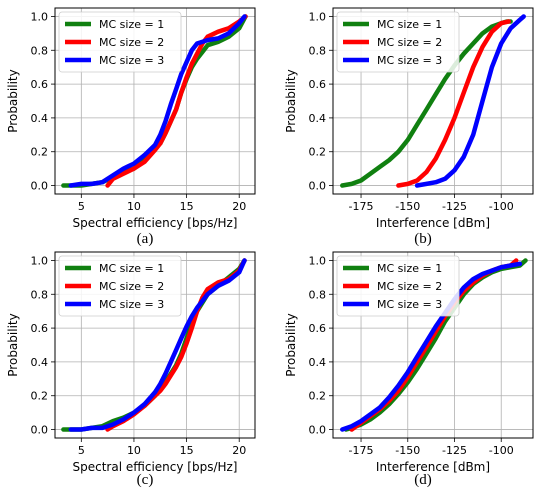 The width and height of the screenshot is (550, 496). What do you see at coordinates (145, 480) in the screenshot?
I see `panel-label: (c)` at bounding box center [145, 480].